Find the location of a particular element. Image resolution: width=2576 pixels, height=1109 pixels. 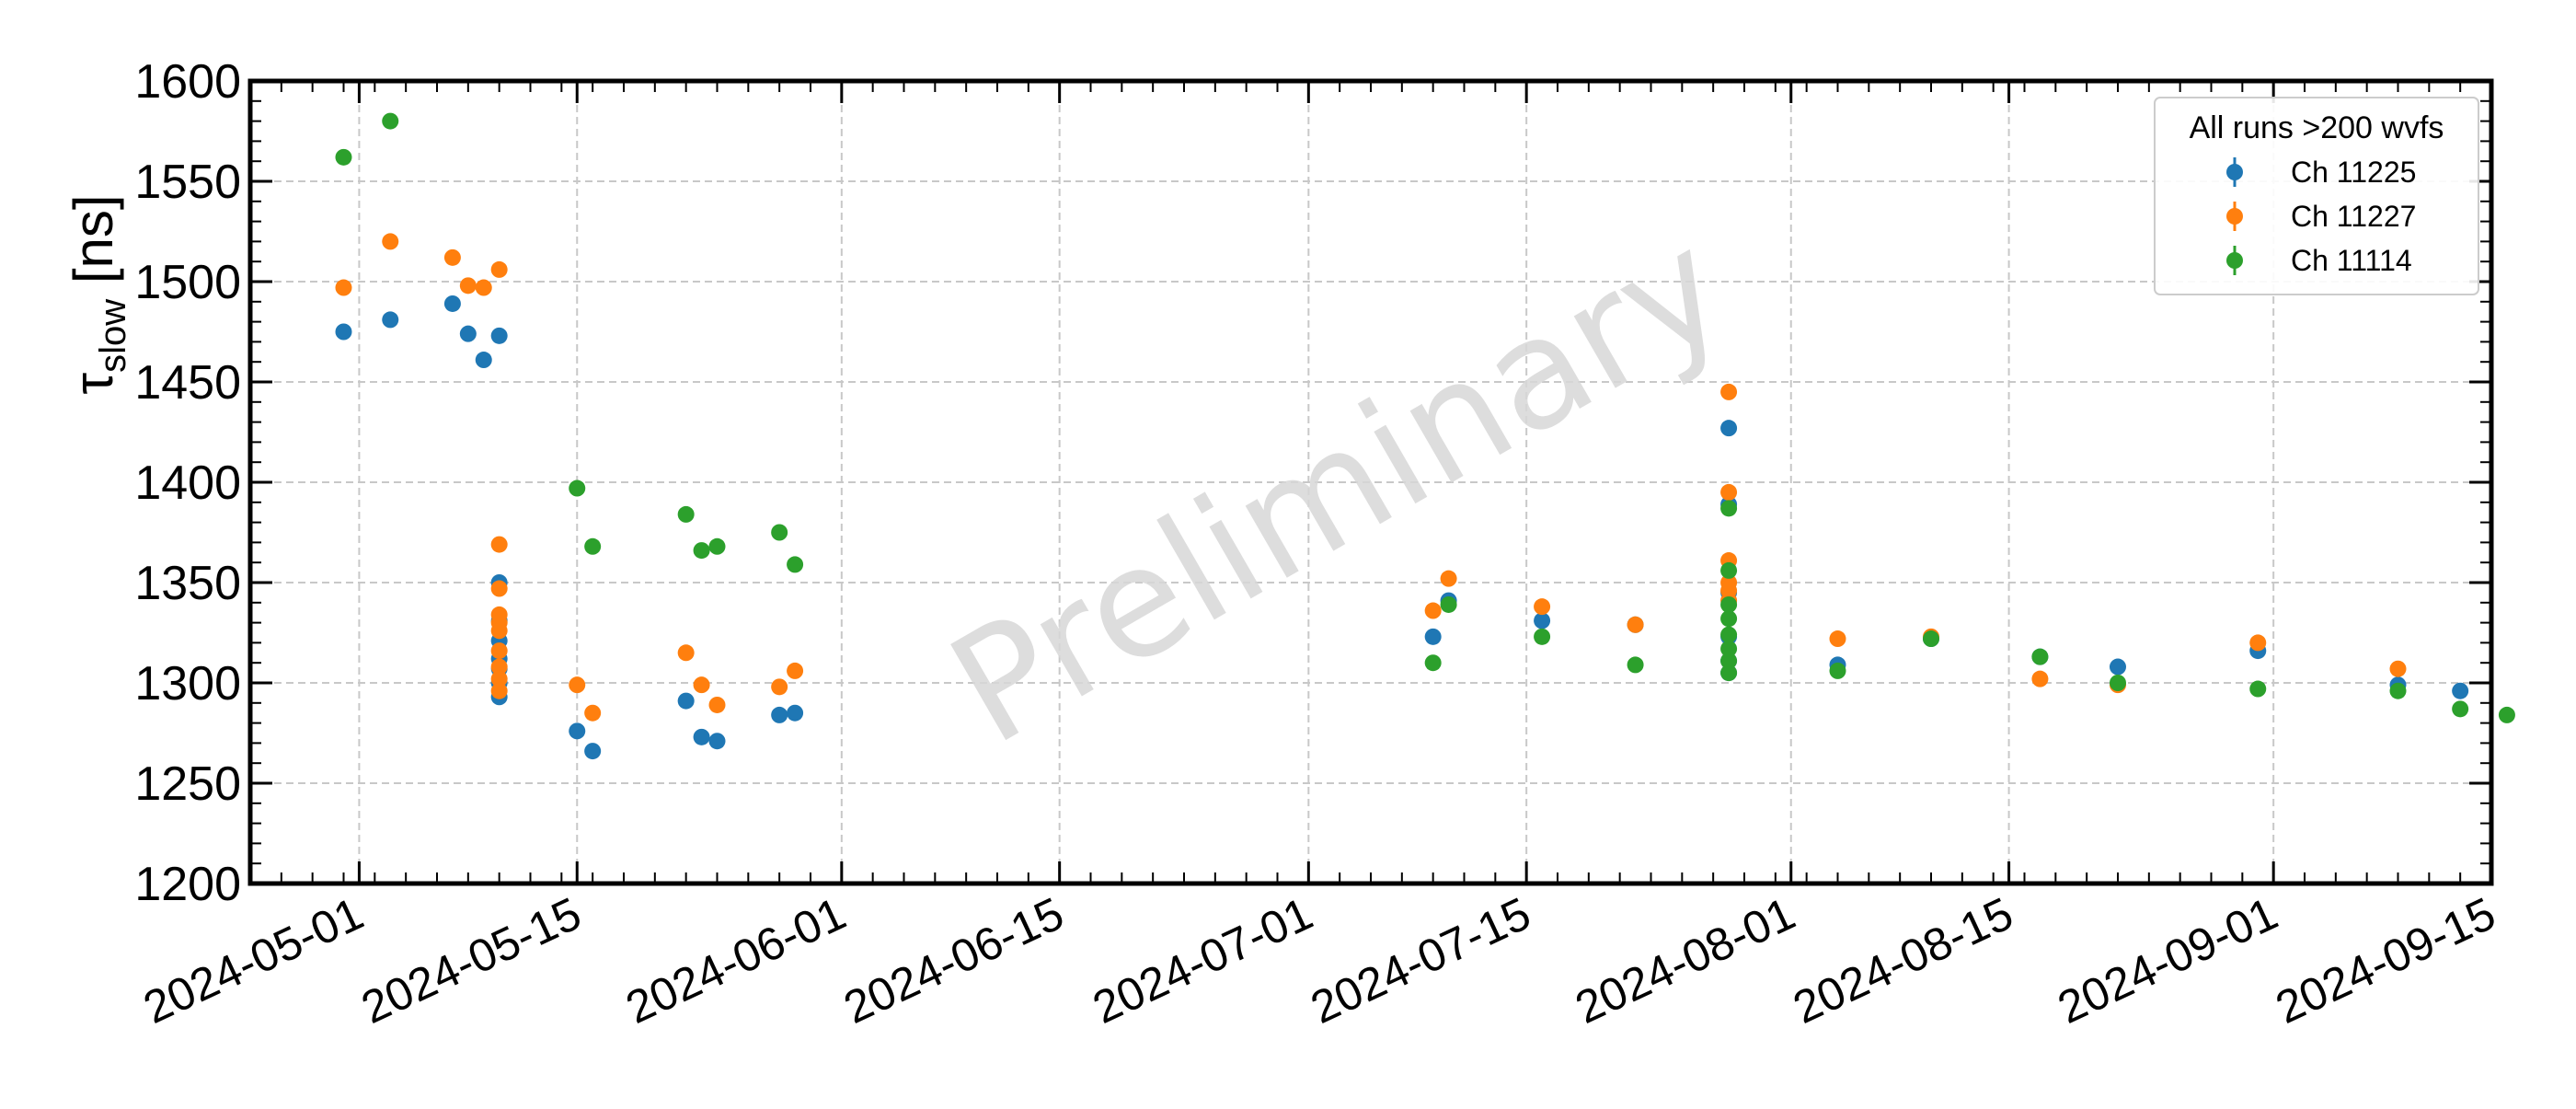

y-tick-label: 1300 is located at coordinates (187, 683).